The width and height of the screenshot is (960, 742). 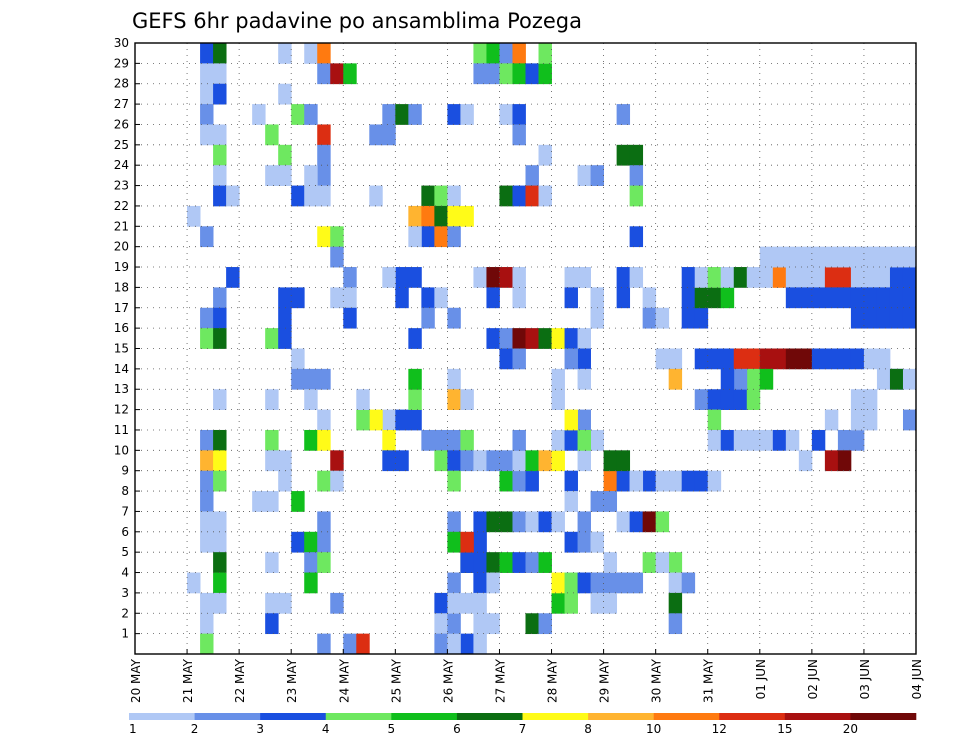 I want to click on y-tick-label: 13, so click(x=121, y=389).